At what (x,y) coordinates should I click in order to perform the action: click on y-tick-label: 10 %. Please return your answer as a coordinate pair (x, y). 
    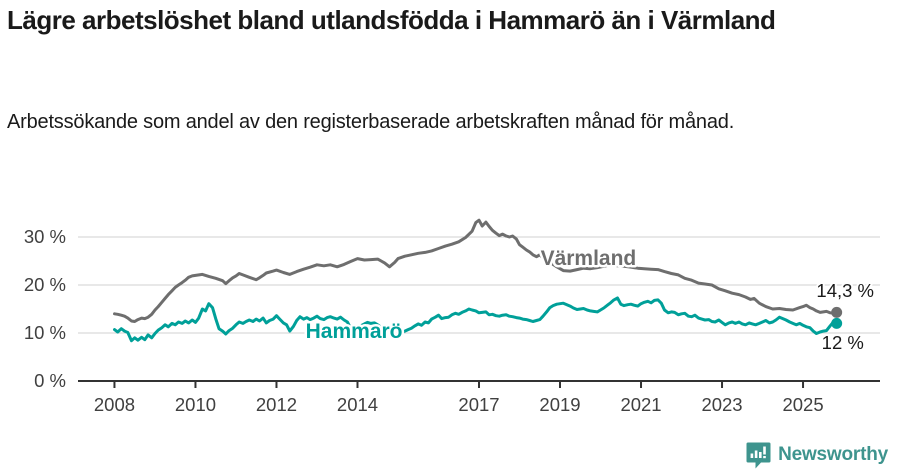
    Looking at the image, I should click on (45, 332).